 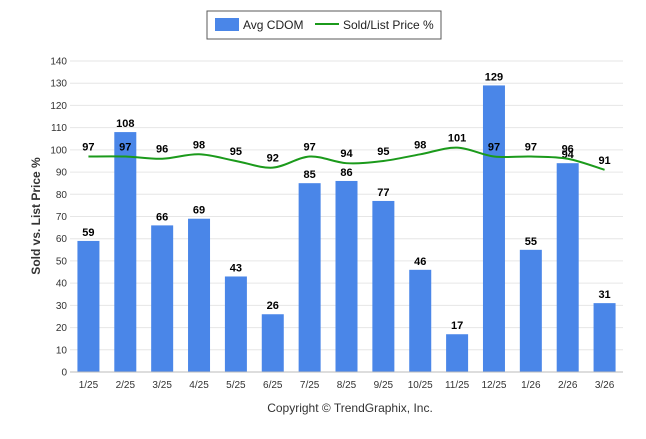 I want to click on sold-list-line, so click(x=346, y=158).